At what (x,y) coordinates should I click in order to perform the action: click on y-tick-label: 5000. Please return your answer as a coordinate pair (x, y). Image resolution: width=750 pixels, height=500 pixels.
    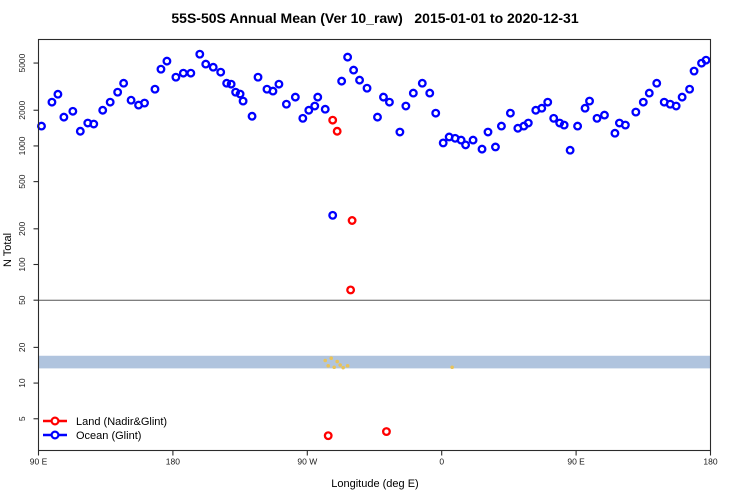
    Looking at the image, I should click on (22, 62).